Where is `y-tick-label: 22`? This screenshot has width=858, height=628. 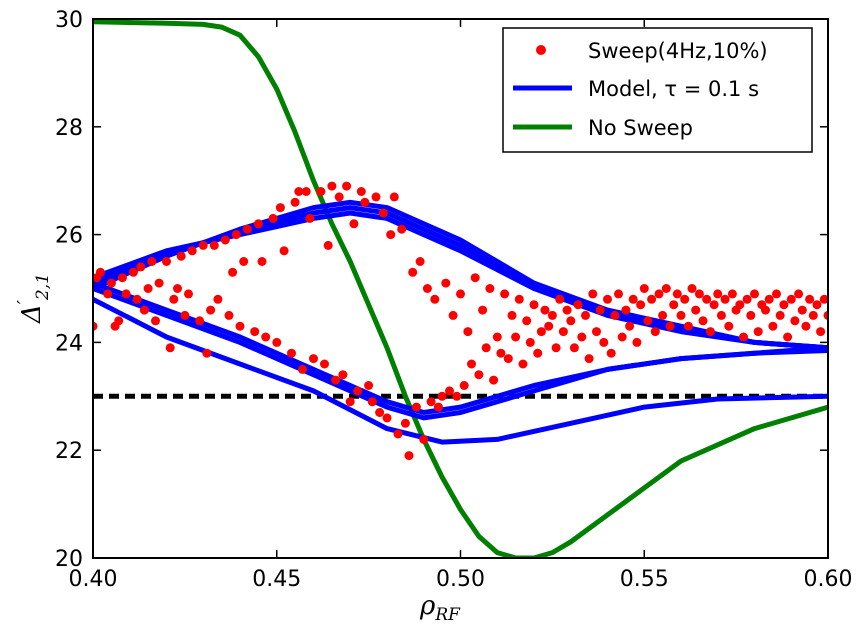
y-tick-label: 22 is located at coordinates (69, 451).